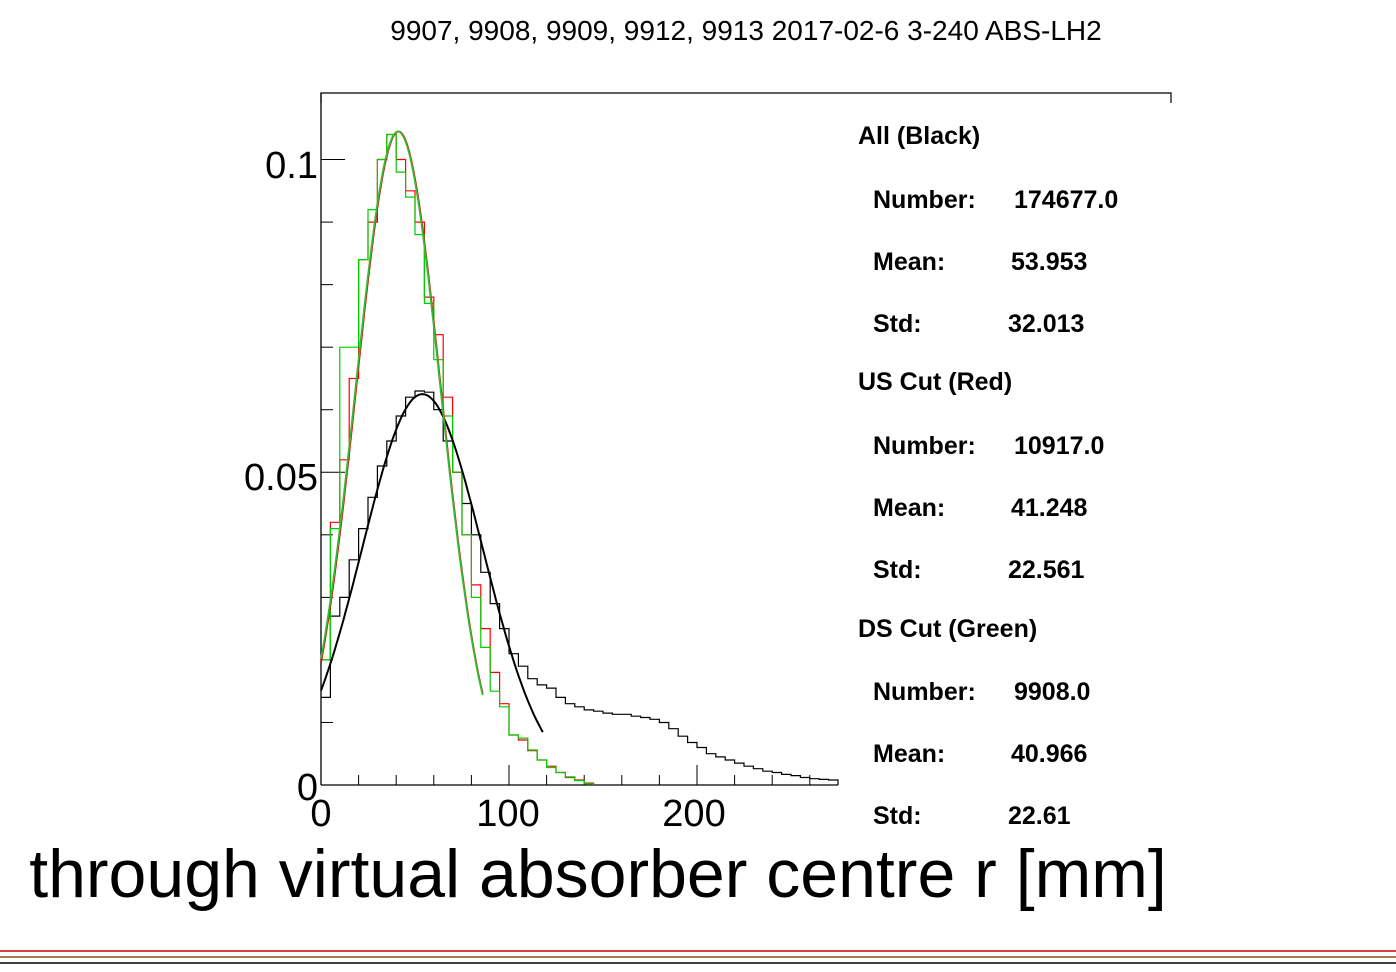 This screenshot has height=972, width=1396. Describe the element at coordinates (291, 166) in the screenshot. I see `y-tick-label-0.1: 0.1` at that location.